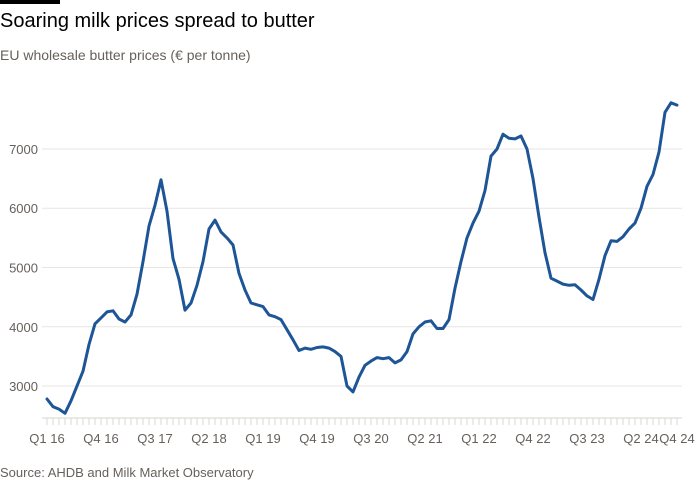 This screenshot has height=500, width=700. What do you see at coordinates (208, 438) in the screenshot?
I see `x-tick-label: Q2 18` at bounding box center [208, 438].